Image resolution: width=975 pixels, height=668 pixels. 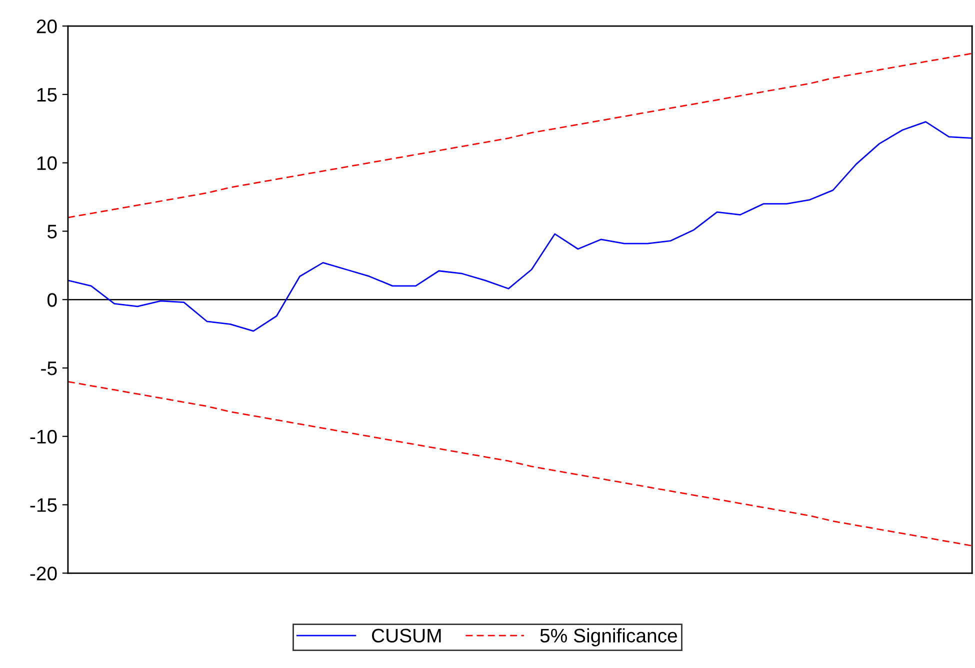 What do you see at coordinates (43, 573) in the screenshot?
I see `y-tick-label: -20` at bounding box center [43, 573].